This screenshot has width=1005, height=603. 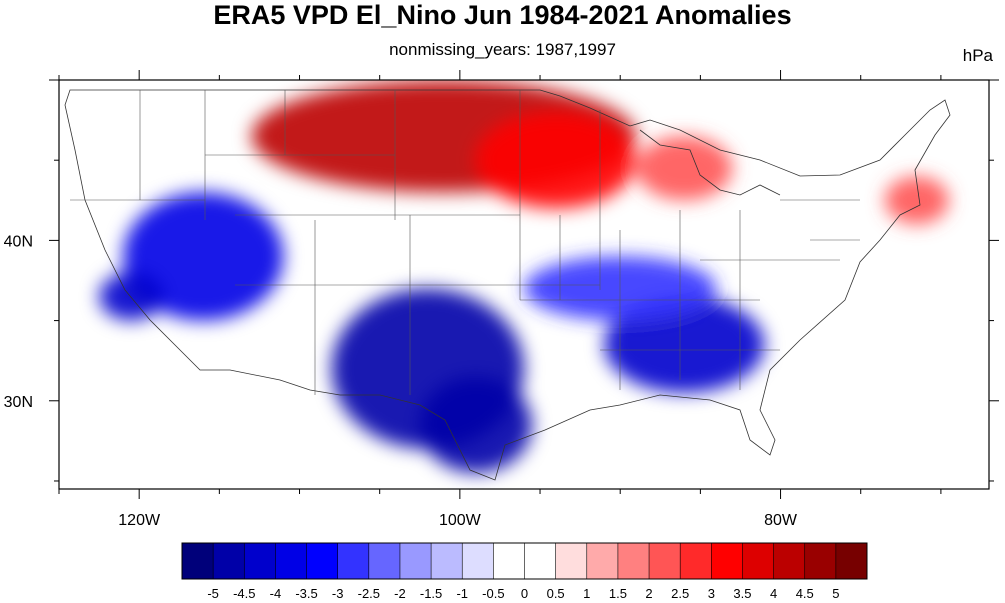 I want to click on map-title: ERA5 VPD El_Nino Jun 1984-2021 Anomalies, so click(x=502, y=15).